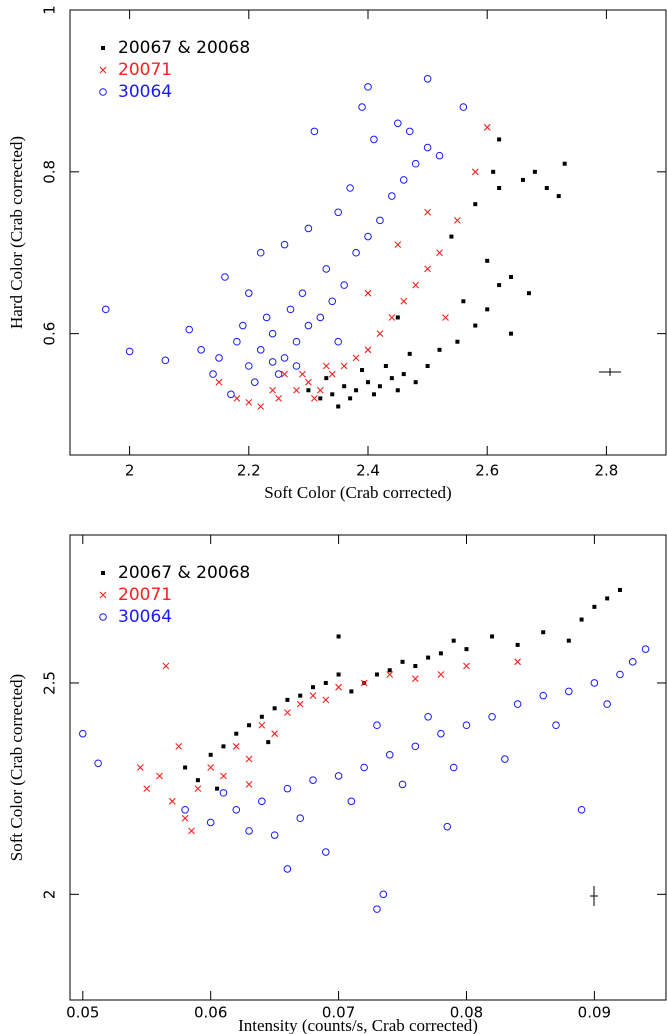  What do you see at coordinates (368, 471) in the screenshot?
I see `x-tick-label: 2.4` at bounding box center [368, 471].